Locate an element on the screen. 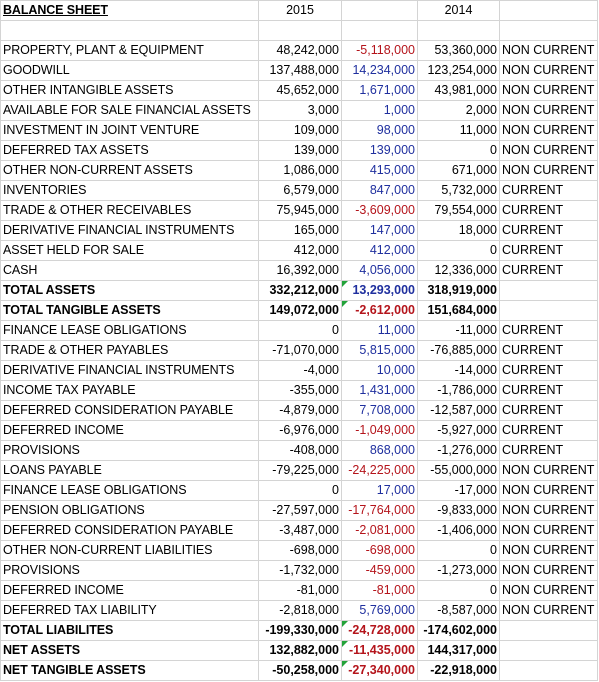  value-2014-cell: -1,406,000 is located at coordinates (458, 530).